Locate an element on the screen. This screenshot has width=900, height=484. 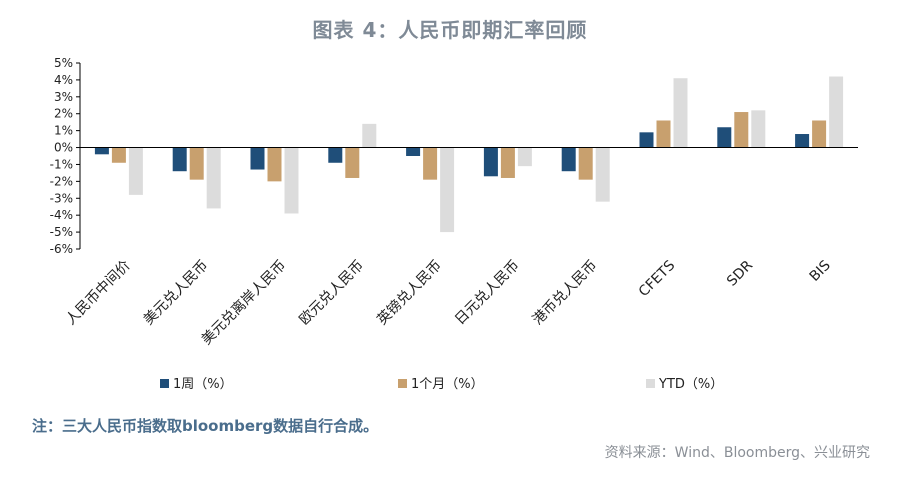
x-tick-label: BIS is located at coordinates (820, 270).